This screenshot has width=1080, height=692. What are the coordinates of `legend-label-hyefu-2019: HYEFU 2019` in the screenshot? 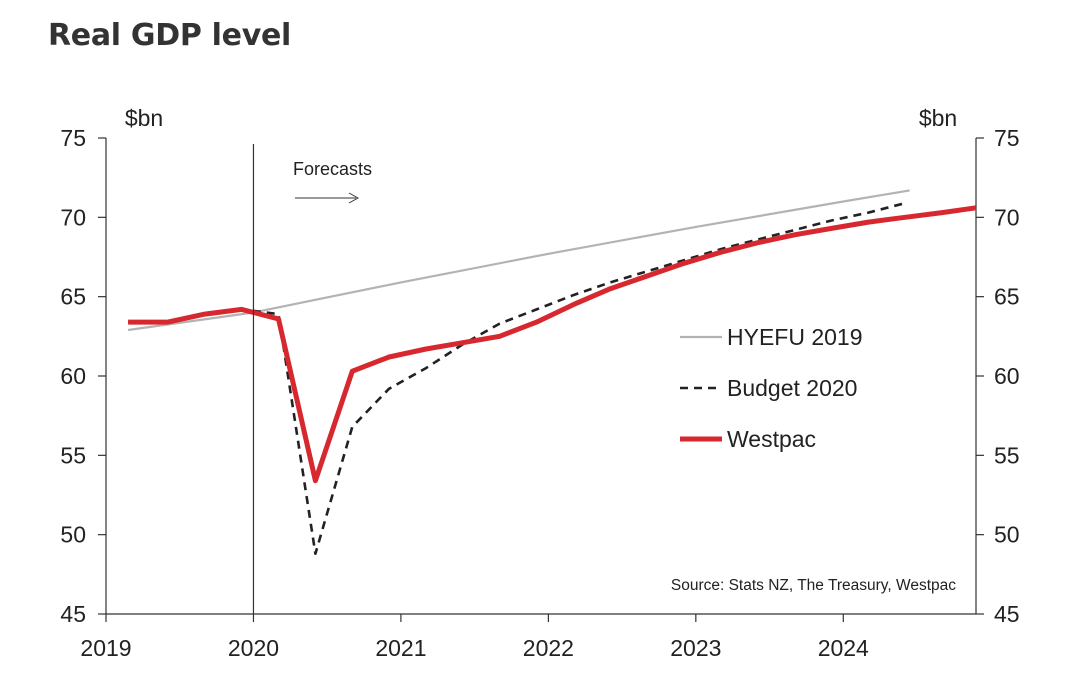 It's located at (795, 337).